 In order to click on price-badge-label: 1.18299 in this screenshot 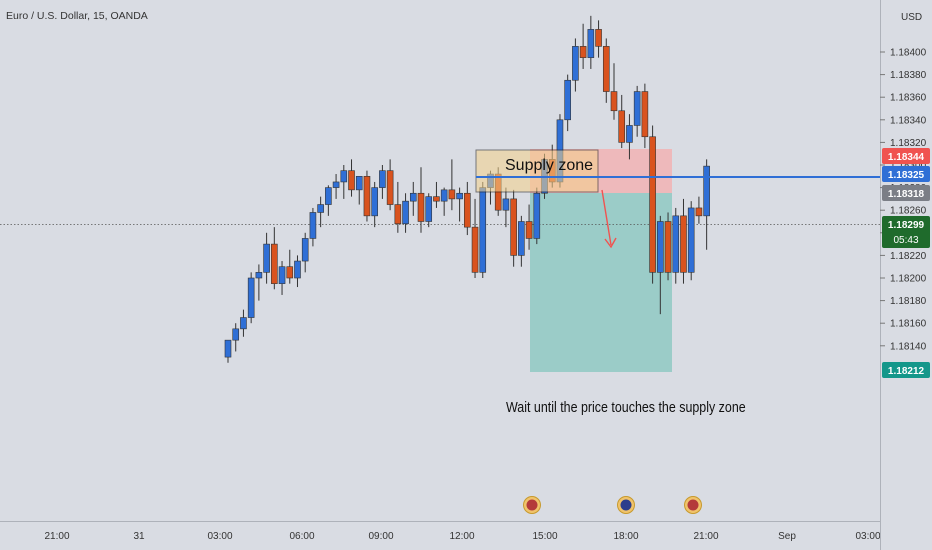, I will do `click(906, 225)`.